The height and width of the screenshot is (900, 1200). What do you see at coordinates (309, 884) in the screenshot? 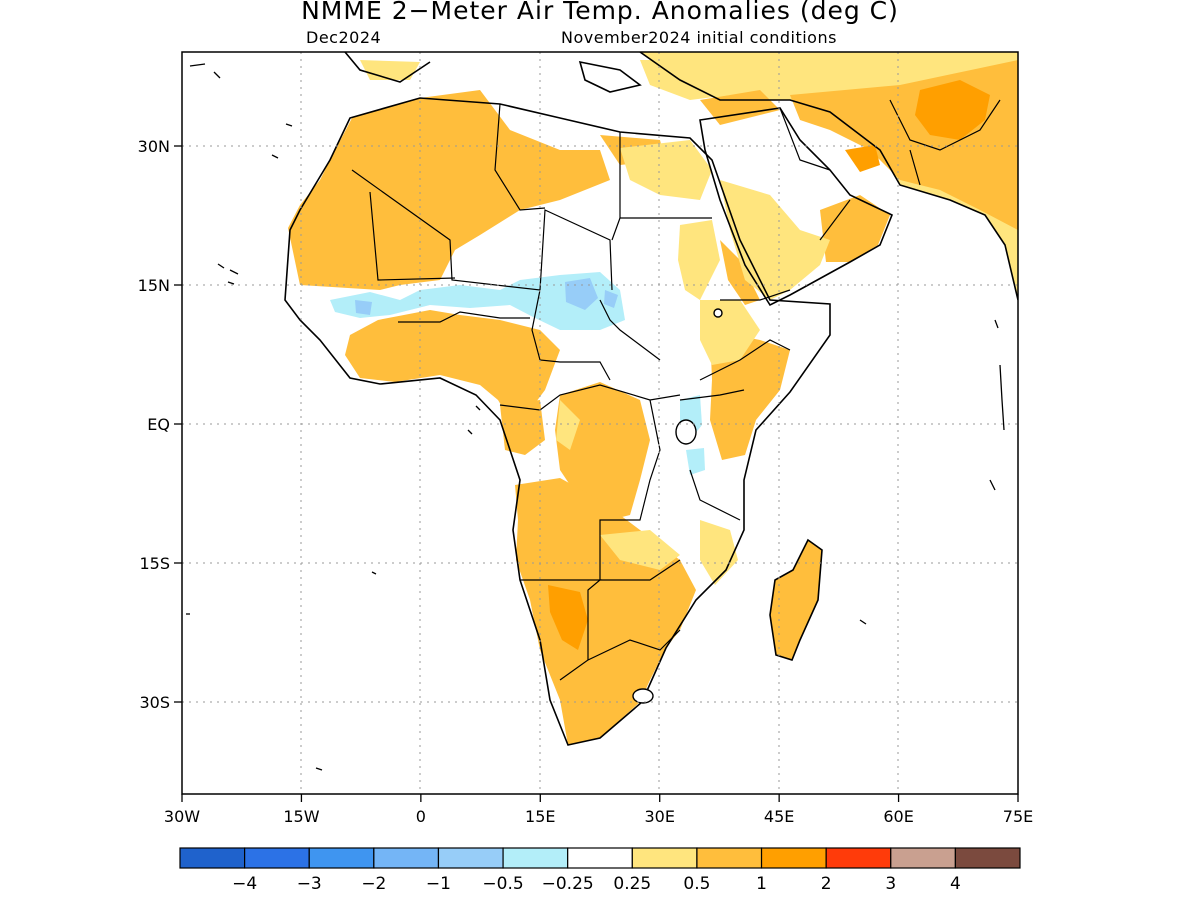
I see `legend-label: −3` at bounding box center [309, 884].